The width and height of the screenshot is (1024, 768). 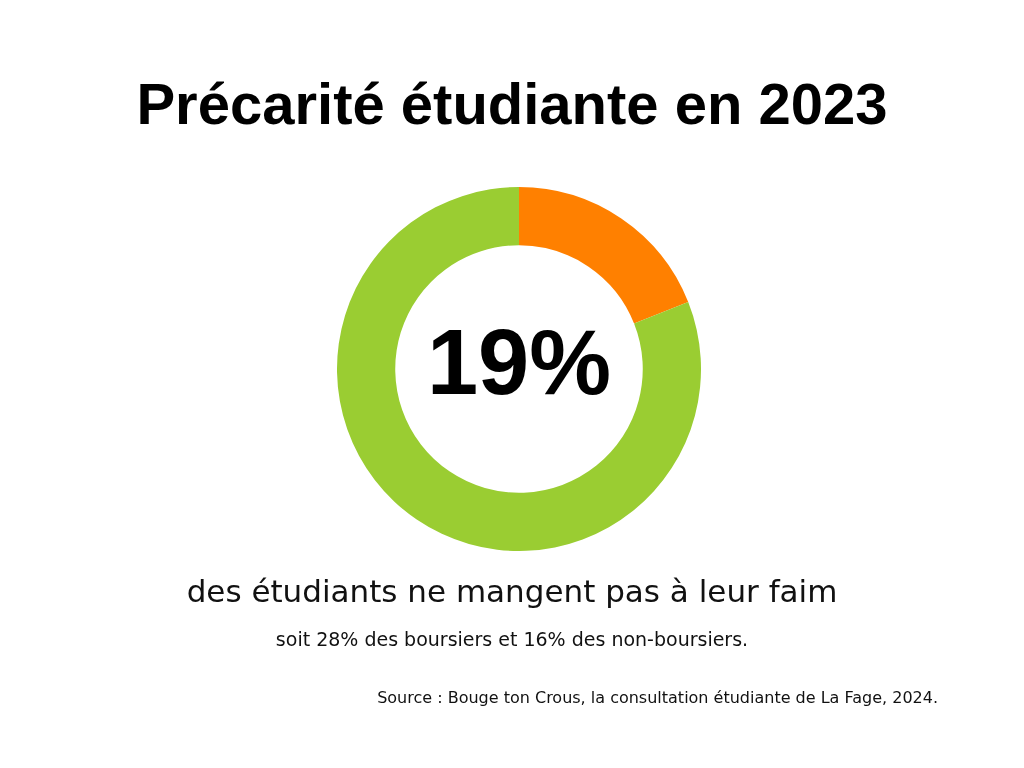 I want to click on source-note: Source : Bouge ton Crous, la consultation étudiante de La Fage, 2024., so click(x=657, y=697).